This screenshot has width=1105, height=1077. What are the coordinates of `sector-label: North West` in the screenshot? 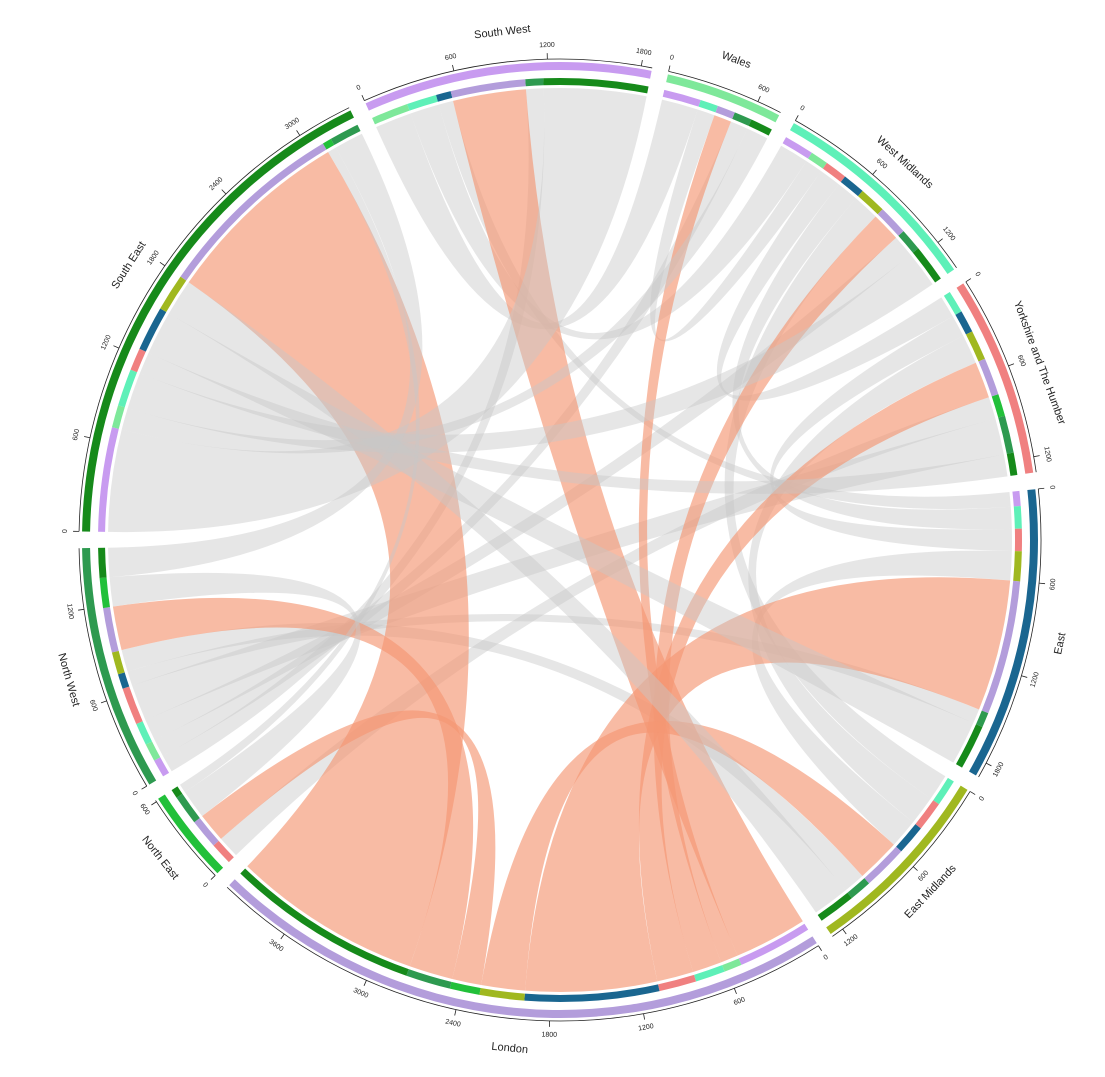 It's located at (68, 680).